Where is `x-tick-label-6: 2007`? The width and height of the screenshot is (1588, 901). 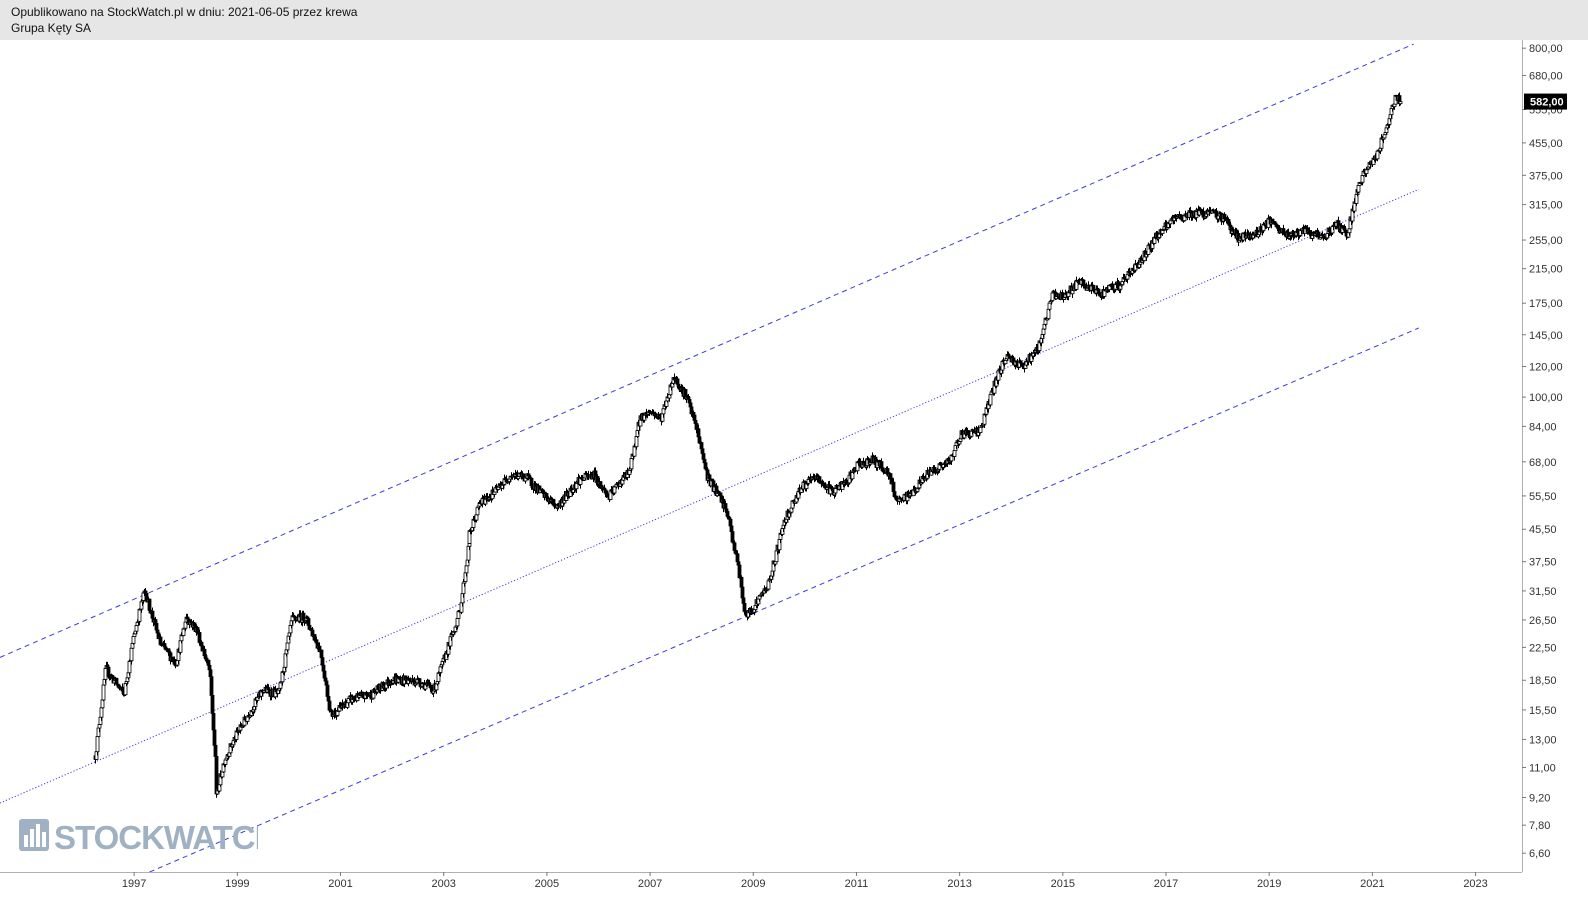
x-tick-label-6: 2007 is located at coordinates (650, 884).